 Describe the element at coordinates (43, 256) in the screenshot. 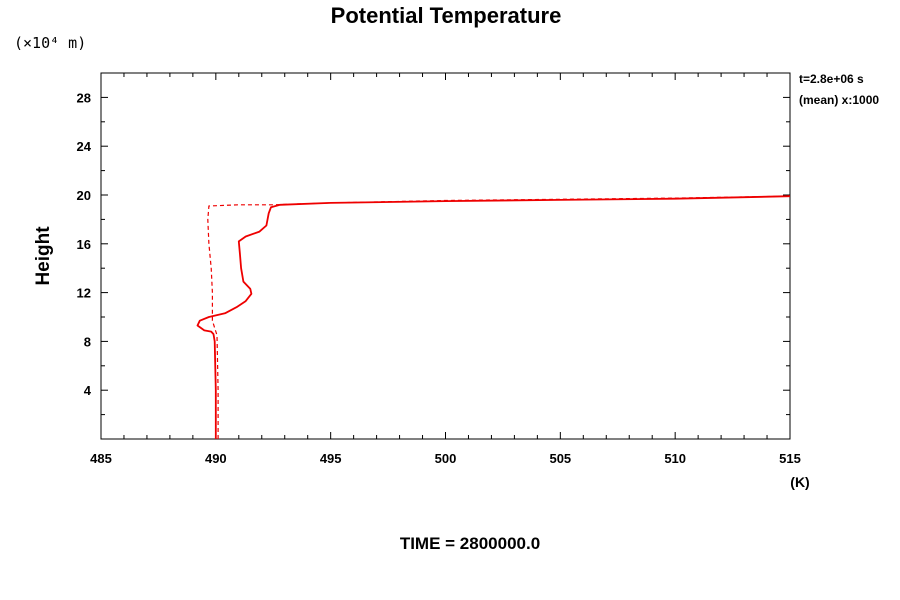

I see `y-axis-label: Height` at that location.